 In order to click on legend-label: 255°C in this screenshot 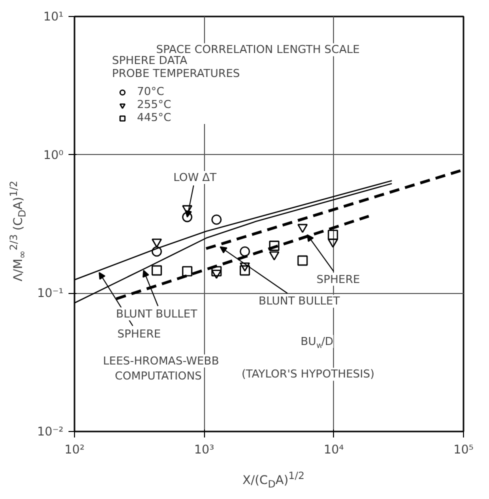, I will do `click(154, 104)`.